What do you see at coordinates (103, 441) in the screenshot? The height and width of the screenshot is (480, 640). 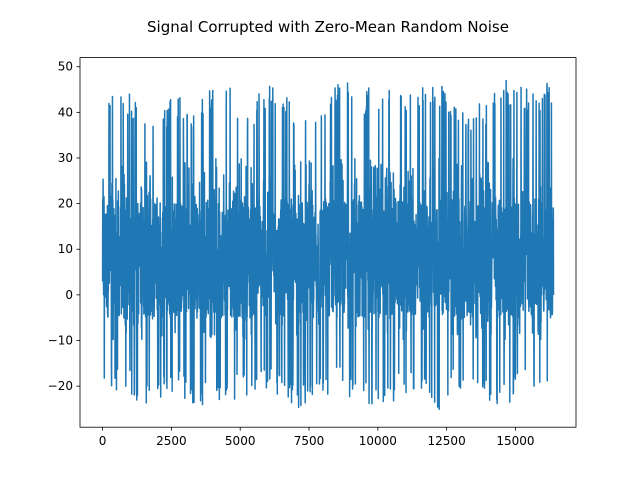 I see `x-tick-label: 0` at bounding box center [103, 441].